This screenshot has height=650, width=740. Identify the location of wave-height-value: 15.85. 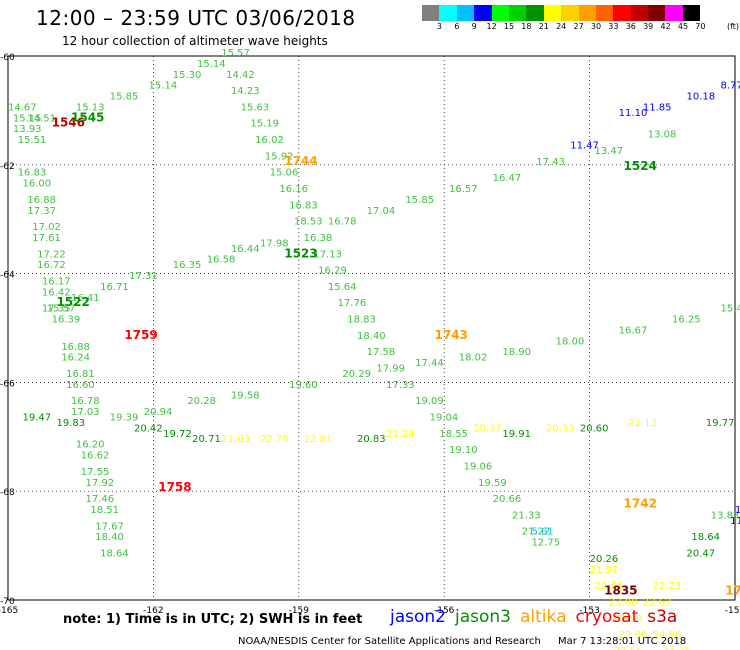
(419, 200).